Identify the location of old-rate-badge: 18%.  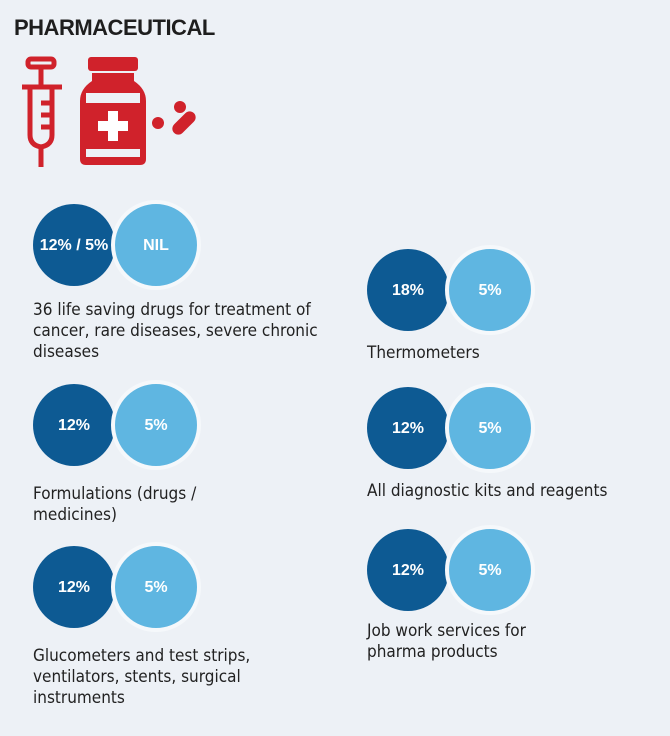
(408, 290).